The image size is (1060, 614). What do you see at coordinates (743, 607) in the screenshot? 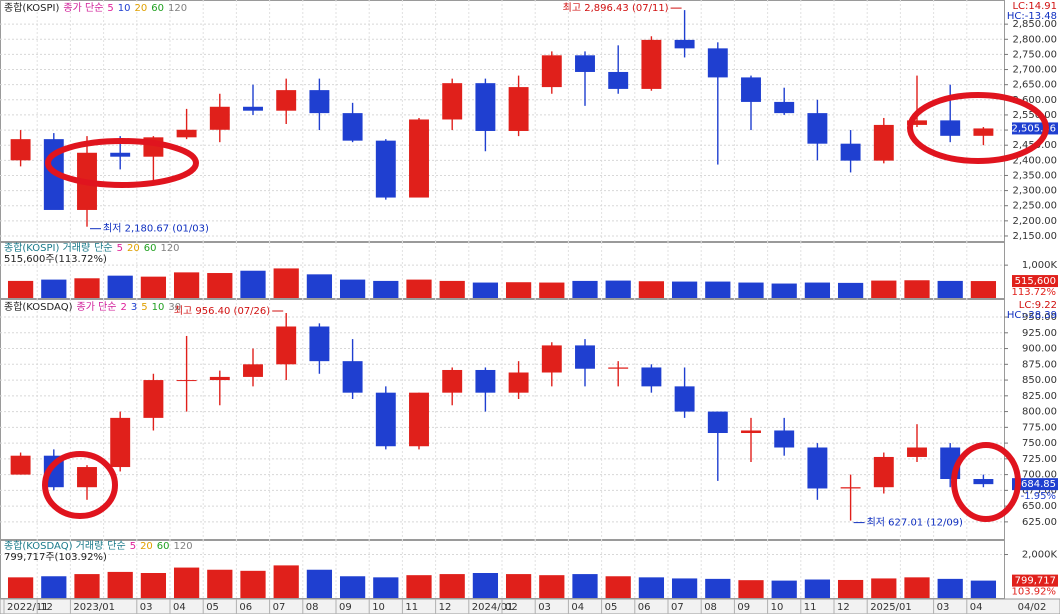
I see `x-tick-label: 09` at bounding box center [743, 607].